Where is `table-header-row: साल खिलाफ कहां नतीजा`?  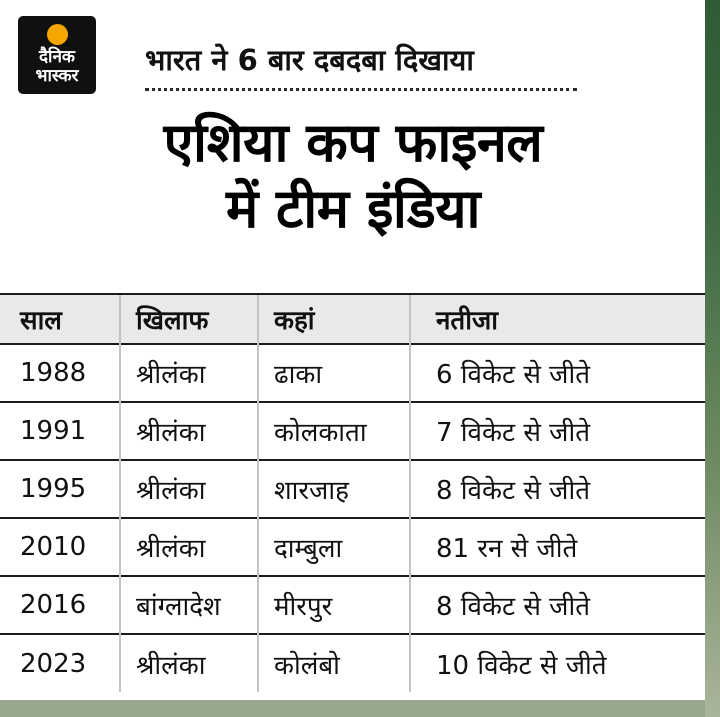 table-header-row: साल खिलाफ कहां नतीजा is located at coordinates (353, 318).